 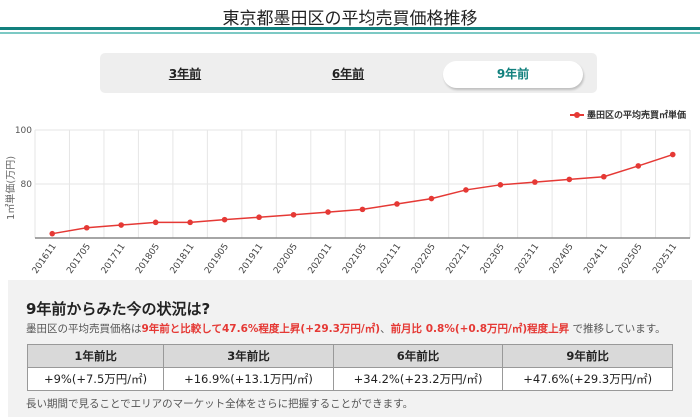 I want to click on value-9y: +47.6%(+29.3万円/㎡), so click(x=587, y=379).